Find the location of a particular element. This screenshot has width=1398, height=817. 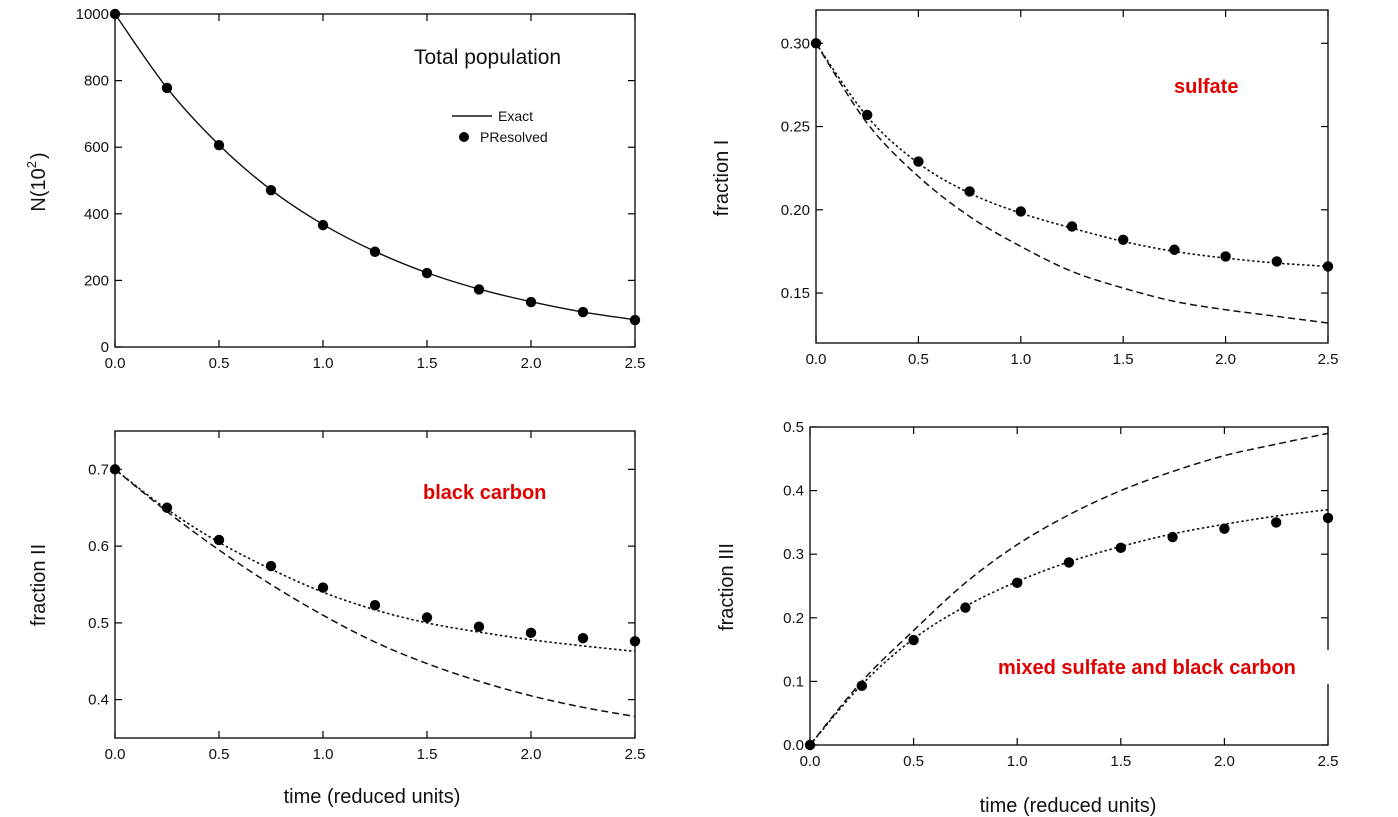

y-tick-labels: 0.4 0.5 0.6 0.7 is located at coordinates (98, 584).